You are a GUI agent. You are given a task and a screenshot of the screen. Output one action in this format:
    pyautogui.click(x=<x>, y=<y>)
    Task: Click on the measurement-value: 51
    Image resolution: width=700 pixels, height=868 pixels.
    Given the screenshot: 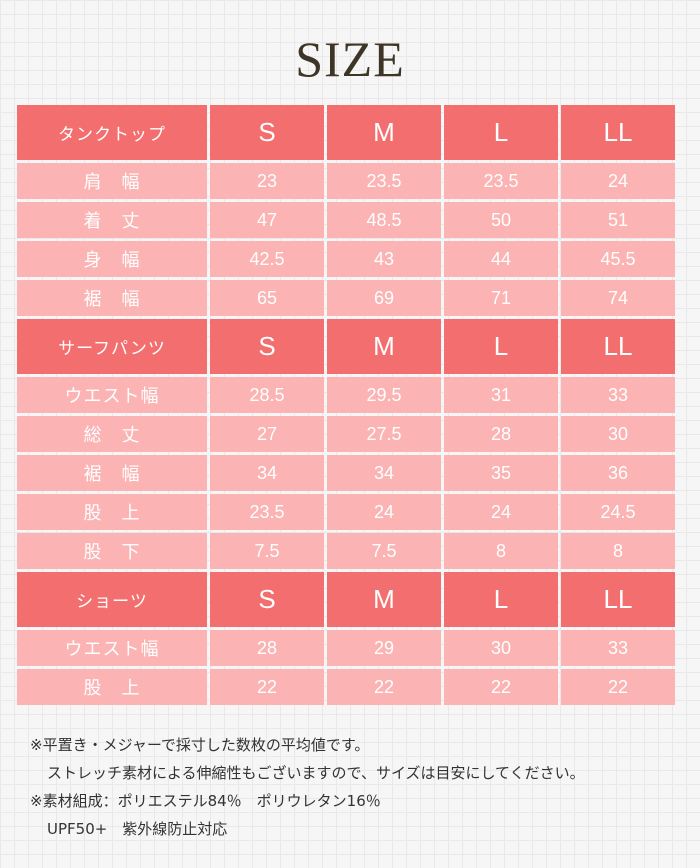 What is the action you would take?
    pyautogui.click(x=618, y=220)
    